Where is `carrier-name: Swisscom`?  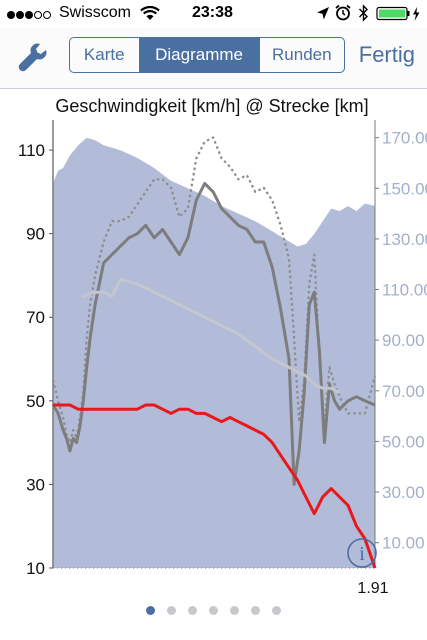 carrier-name: Swisscom is located at coordinates (95, 12).